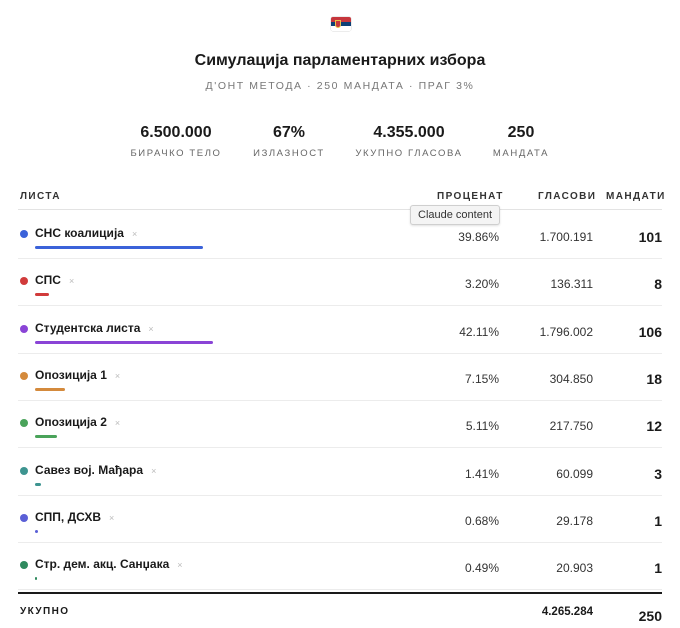  I want to click on total-label: УКУПНО, so click(45, 611).